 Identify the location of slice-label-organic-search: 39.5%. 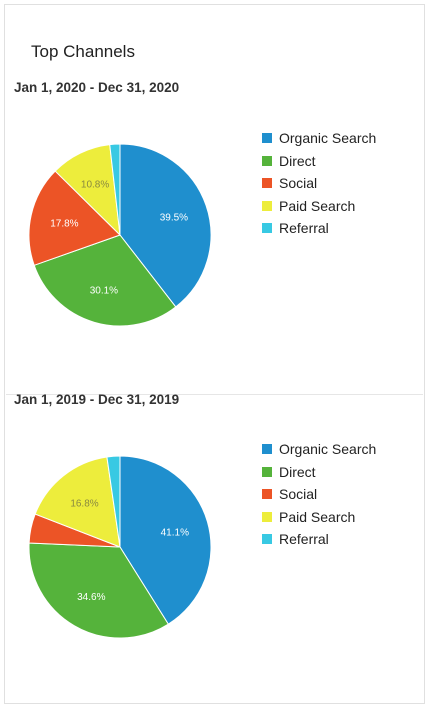
(174, 218).